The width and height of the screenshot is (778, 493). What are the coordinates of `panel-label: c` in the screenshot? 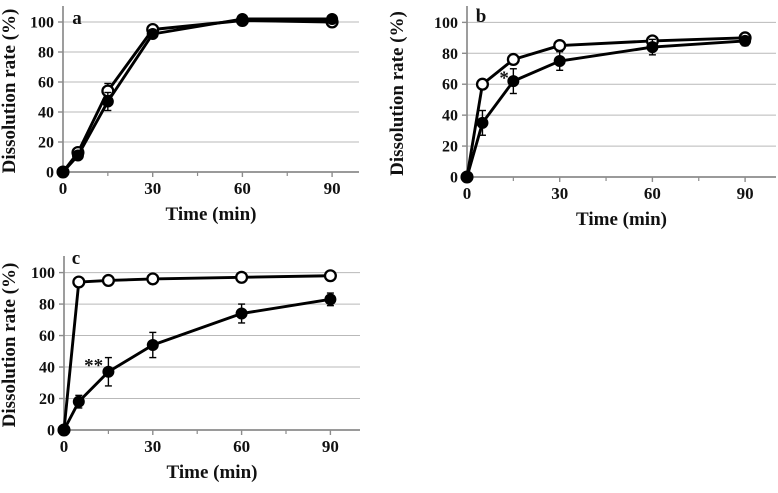 It's located at (76, 258).